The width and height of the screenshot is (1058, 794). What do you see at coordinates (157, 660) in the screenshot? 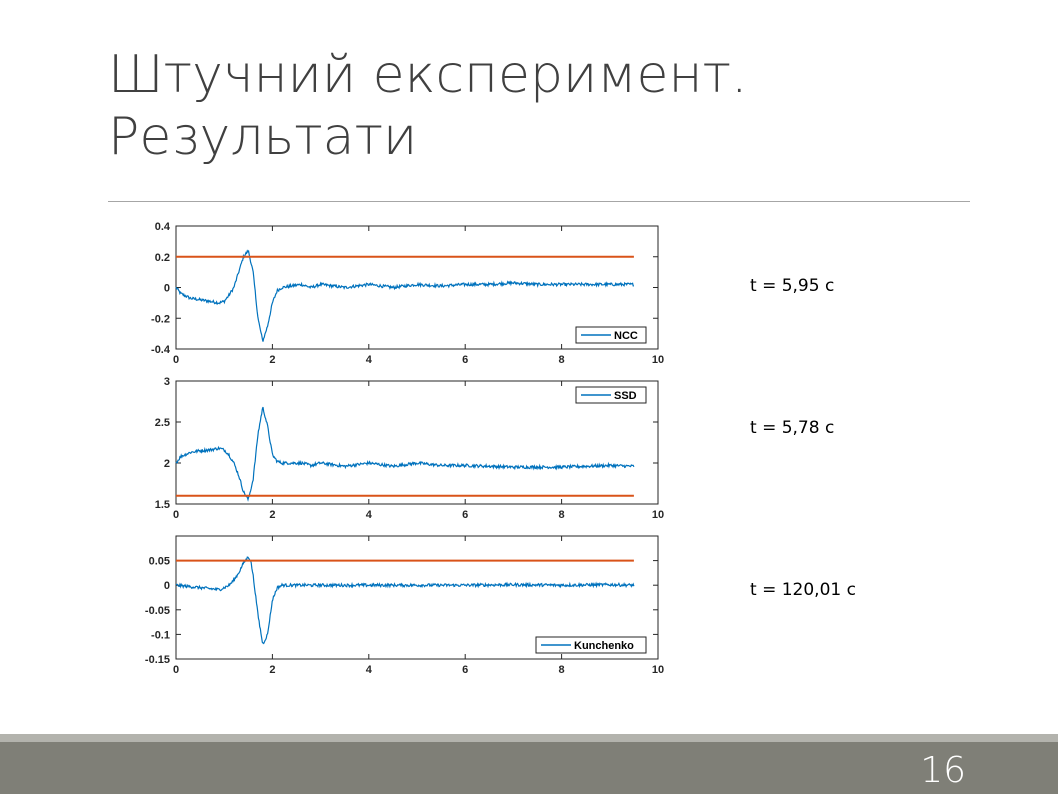
I see `y-tick-label: -0.15` at bounding box center [157, 660].